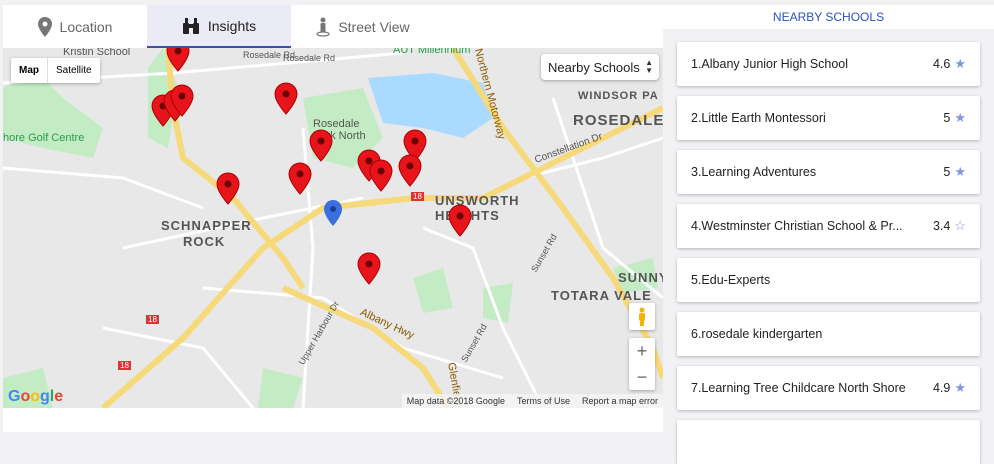 Image resolution: width=994 pixels, height=464 pixels. I want to click on school-name: 6.rosedale kindergarten, so click(757, 334).